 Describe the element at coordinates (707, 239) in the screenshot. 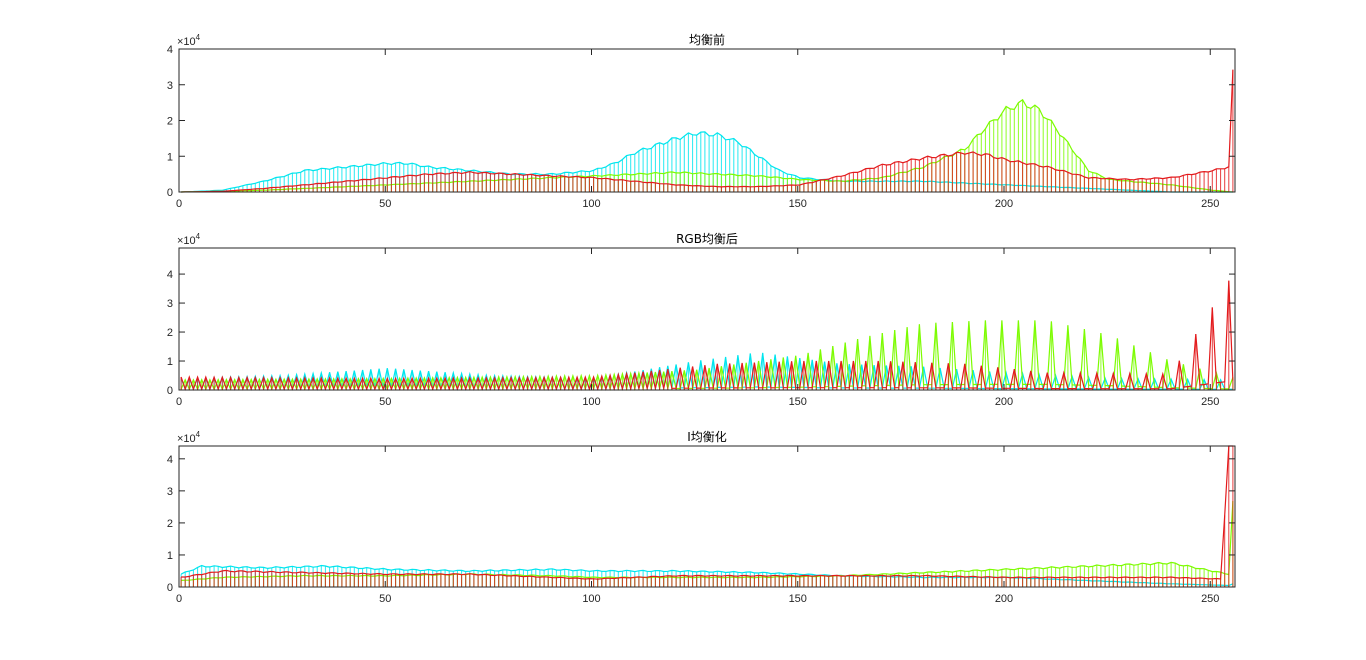

I see `axes-title: RGB均衡后` at that location.